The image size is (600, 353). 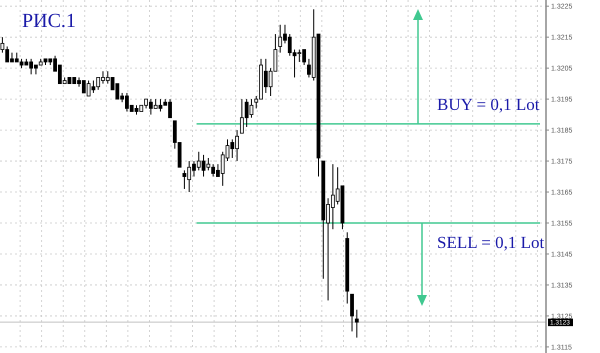 What do you see at coordinates (49, 21) in the screenshot?
I see `text: РИС.1` at bounding box center [49, 21].